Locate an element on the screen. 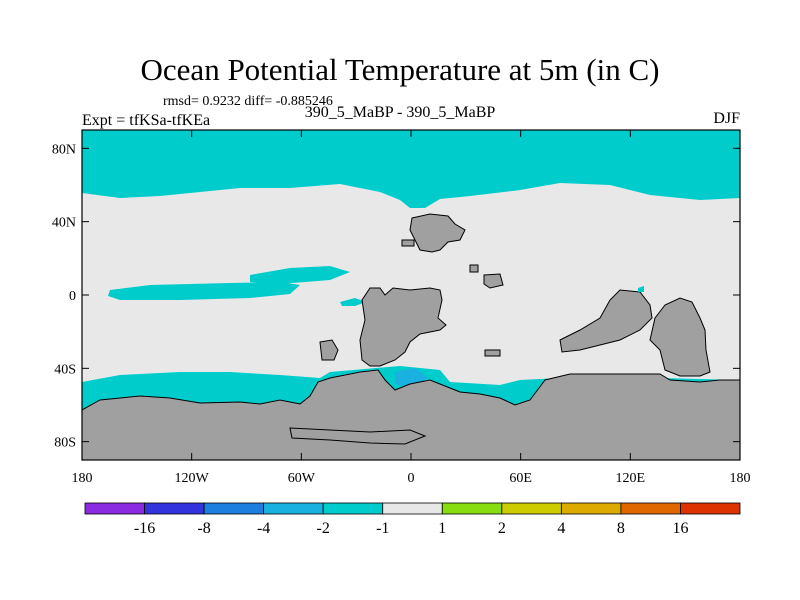 Image resolution: width=800 pixels, height=600 pixels. colorbar-label: 2 is located at coordinates (502, 528).